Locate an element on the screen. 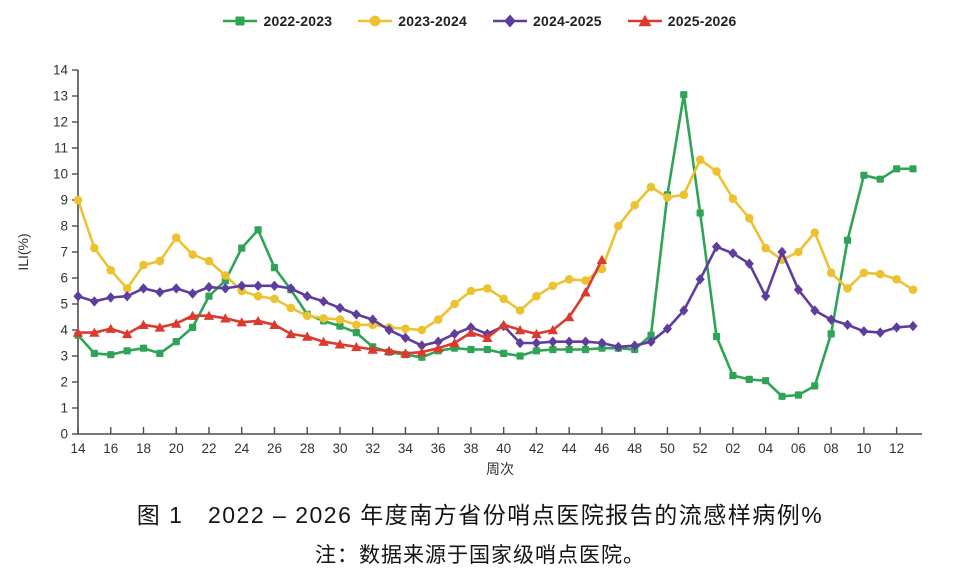 Image resolution: width=960 pixels, height=578 pixels. x-tick-label: 44 is located at coordinates (570, 448).